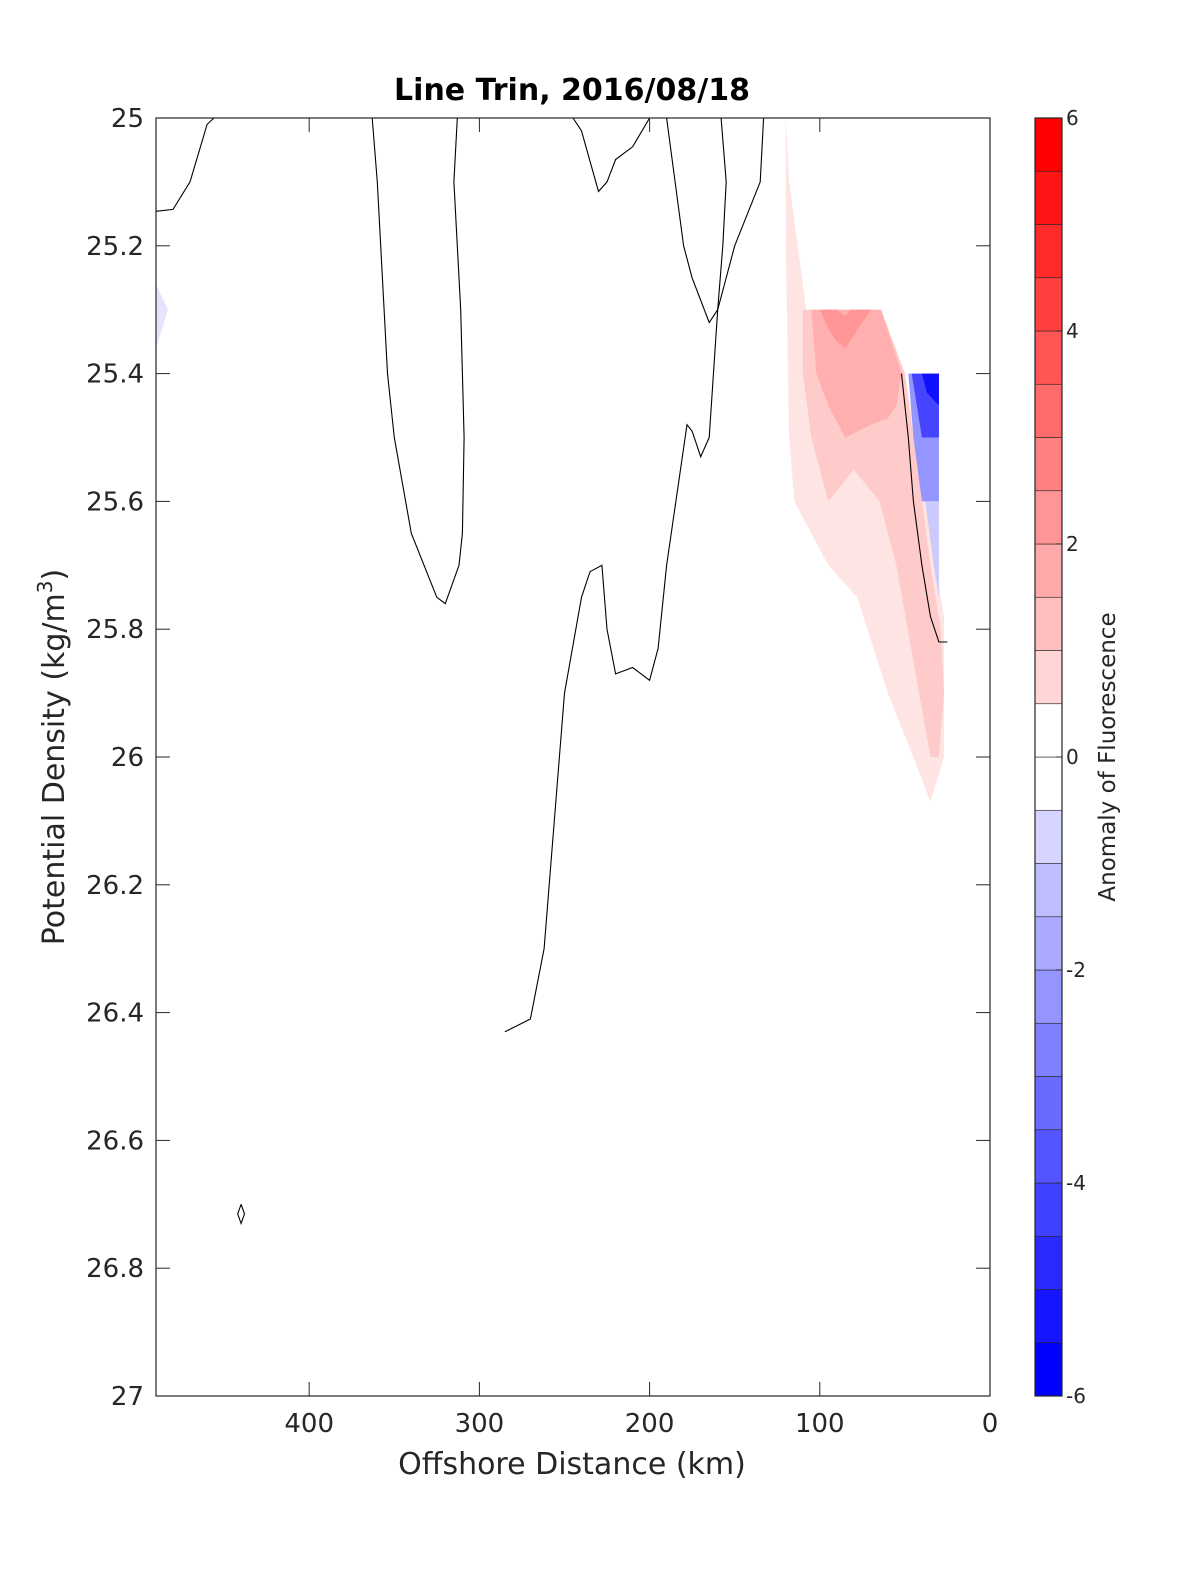  I want to click on x-tick-label: 100, so click(820, 1424).